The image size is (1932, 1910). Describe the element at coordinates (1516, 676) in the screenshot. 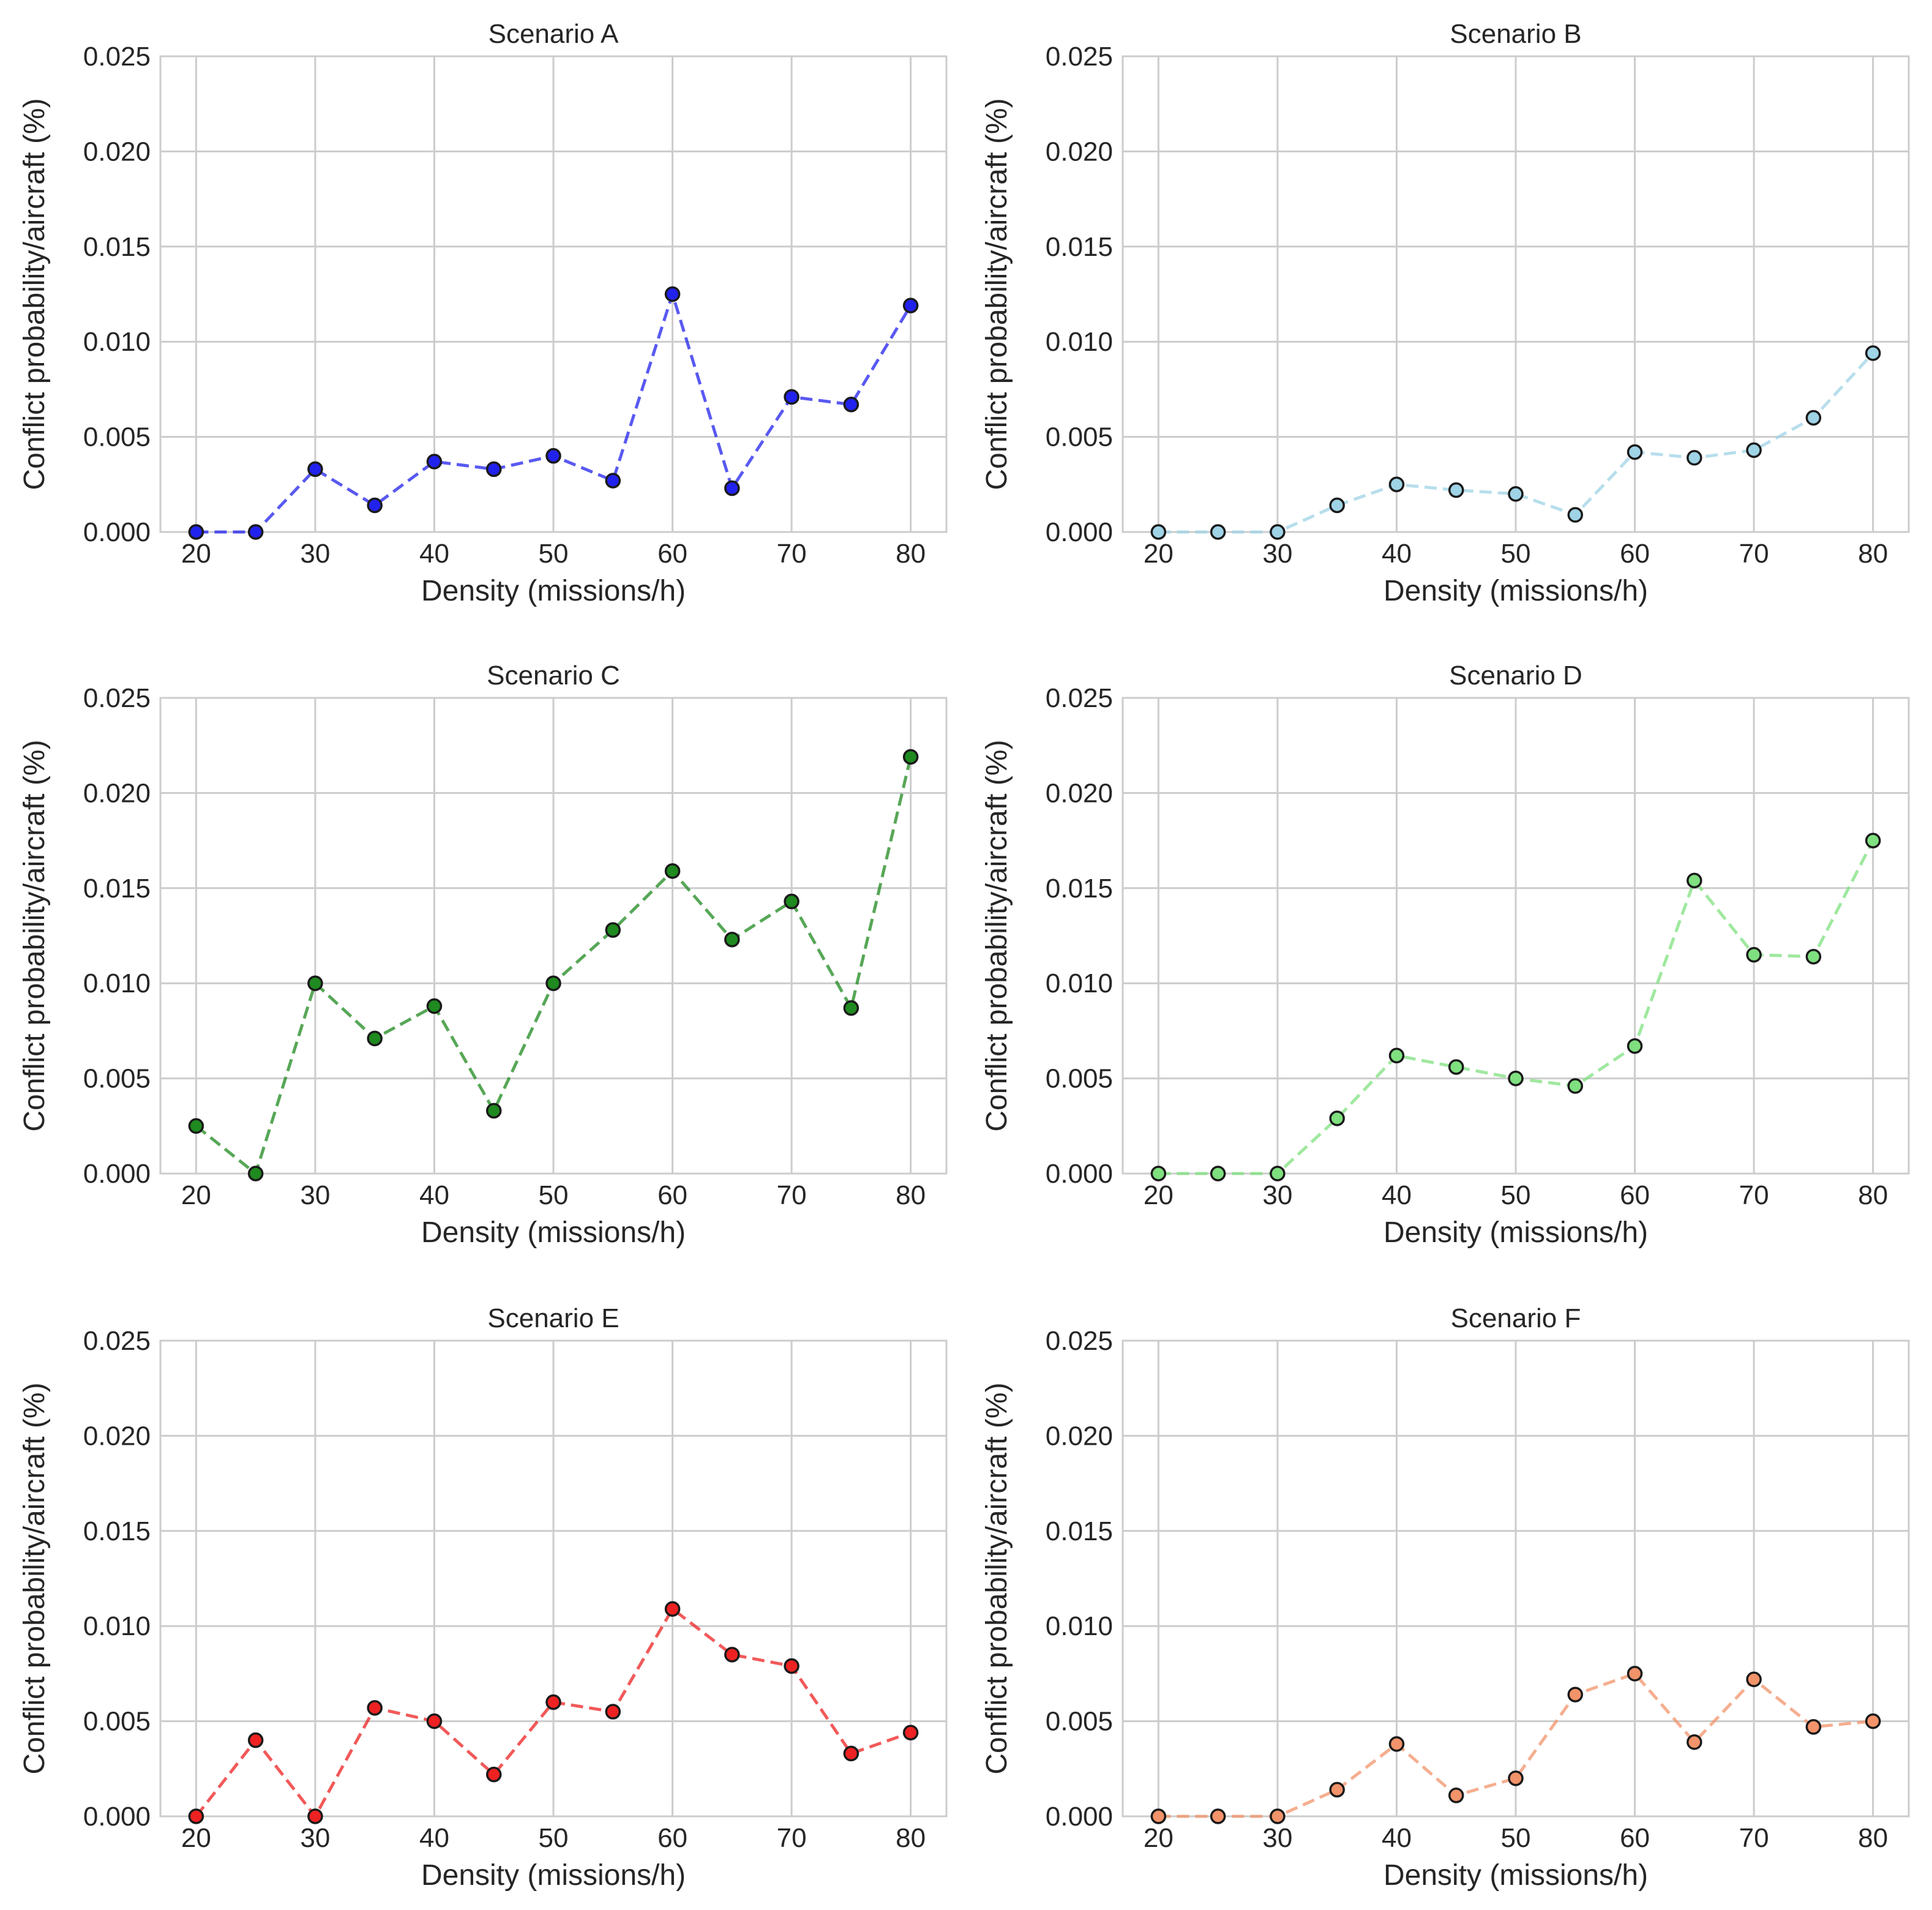

I see `panel-title: Scenario D` at that location.